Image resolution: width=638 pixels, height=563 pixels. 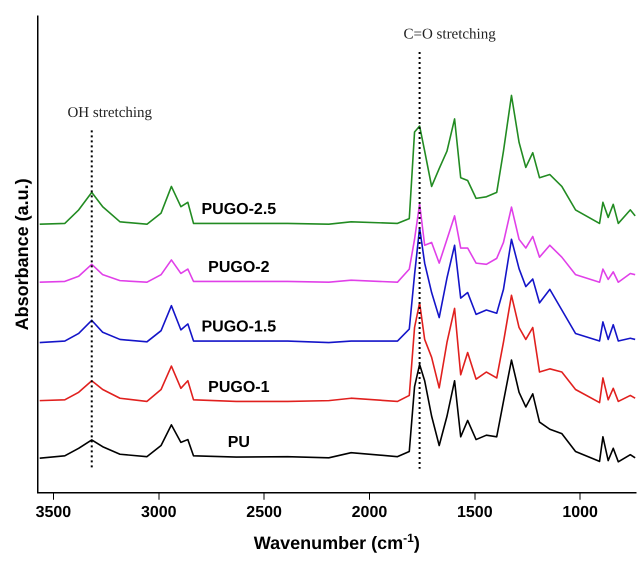 I want to click on x-tick-label: 2000, so click(x=370, y=512).